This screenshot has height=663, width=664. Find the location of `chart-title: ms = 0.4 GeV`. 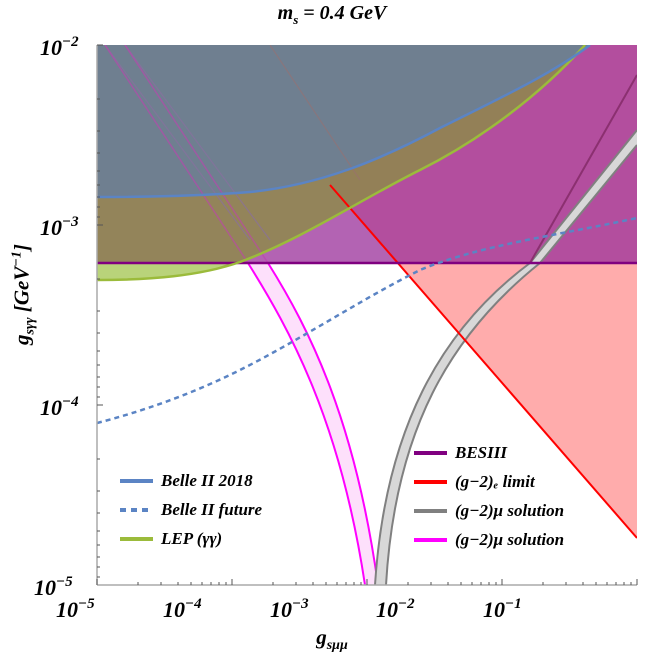

chart-title: ms = 0.4 GeV is located at coordinates (332, 15).